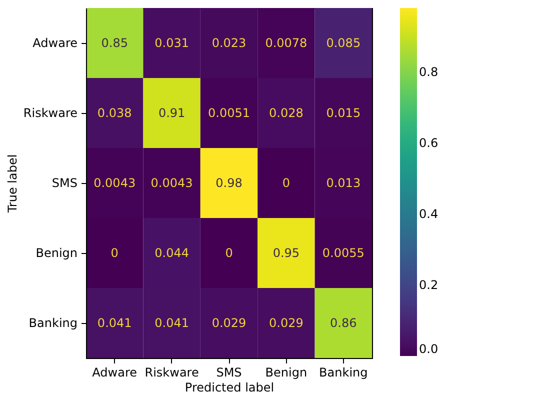 This screenshot has width=548, height=410. What do you see at coordinates (229, 113) in the screenshot?
I see `data-label: 0.0051` at bounding box center [229, 113].